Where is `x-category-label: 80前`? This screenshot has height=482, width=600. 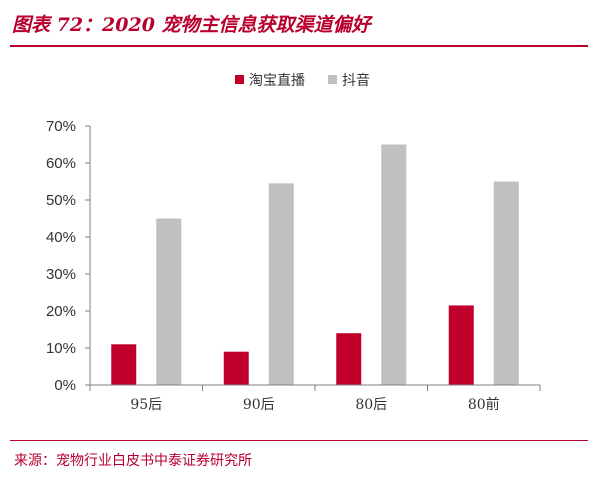
x-category-label: 80前 is located at coordinates (484, 404).